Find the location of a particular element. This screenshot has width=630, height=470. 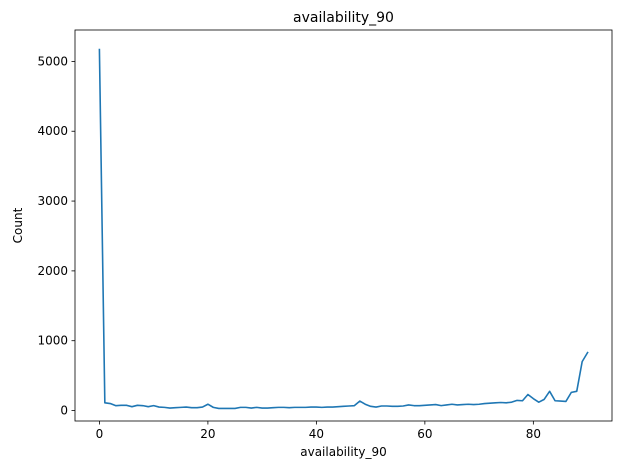

x-axis-label: availability_90 is located at coordinates (343, 452).